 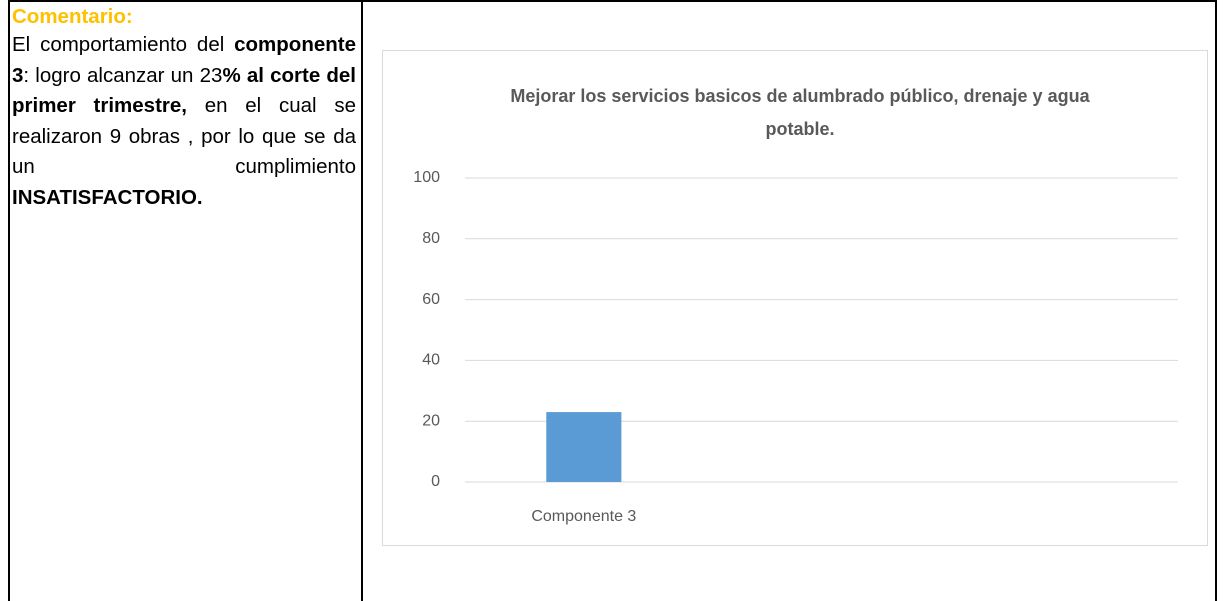 I want to click on comment-run: % al corte del primer trimestre,, so click(x=184, y=90).